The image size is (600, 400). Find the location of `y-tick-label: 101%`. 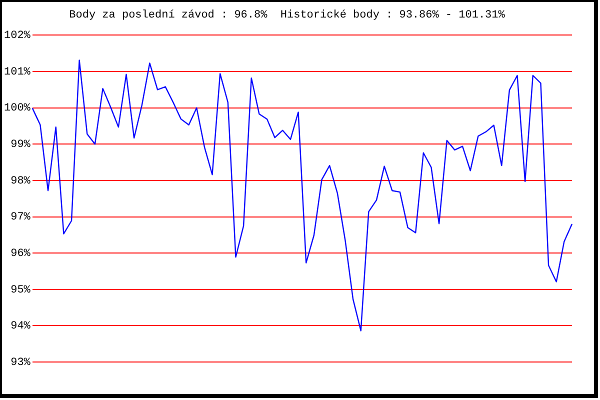

y-tick-label: 101% is located at coordinates (17, 72).